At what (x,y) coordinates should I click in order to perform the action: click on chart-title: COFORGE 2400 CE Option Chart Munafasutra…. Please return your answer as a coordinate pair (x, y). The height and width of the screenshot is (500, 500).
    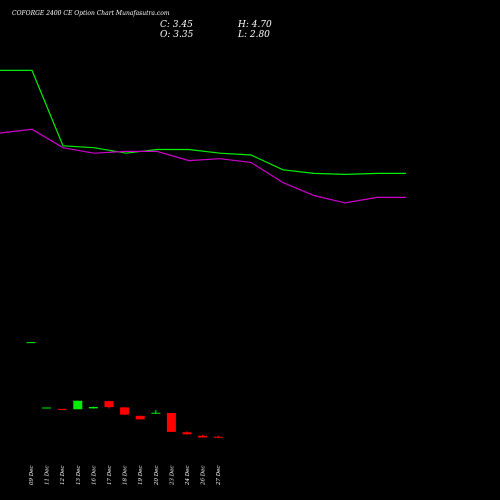
    Looking at the image, I should click on (91, 13).